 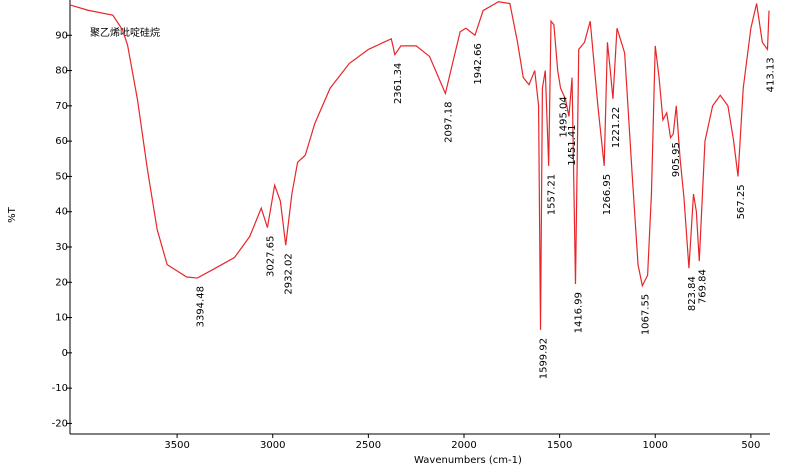 I want to click on x-axis-label: Wavenumbers (cm-1), so click(x=468, y=460).